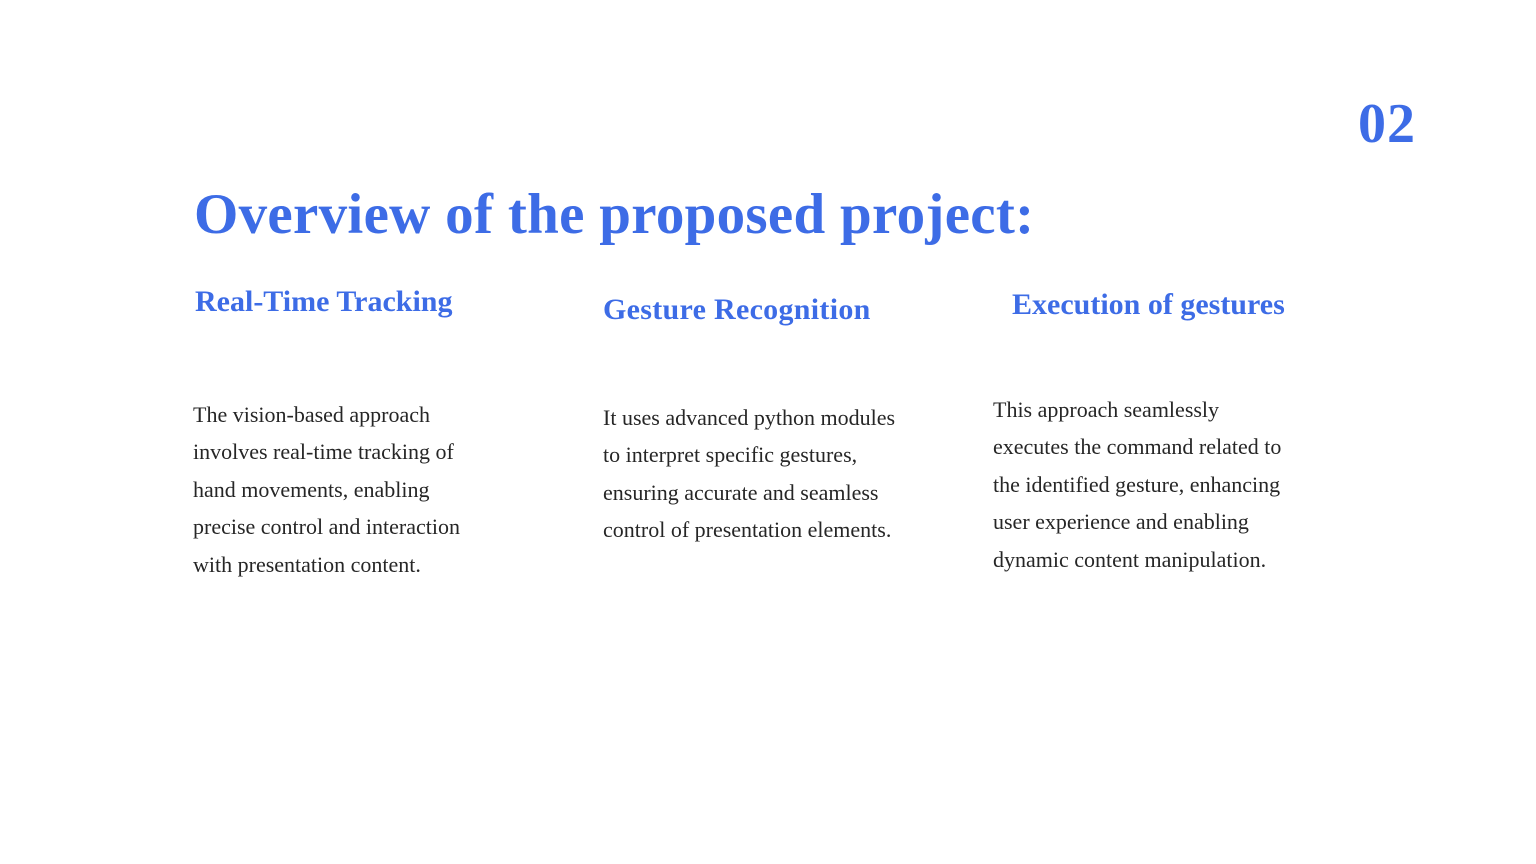 This screenshot has width=1536, height=864. What do you see at coordinates (749, 417) in the screenshot?
I see `body-line: It uses advanced python modules` at bounding box center [749, 417].